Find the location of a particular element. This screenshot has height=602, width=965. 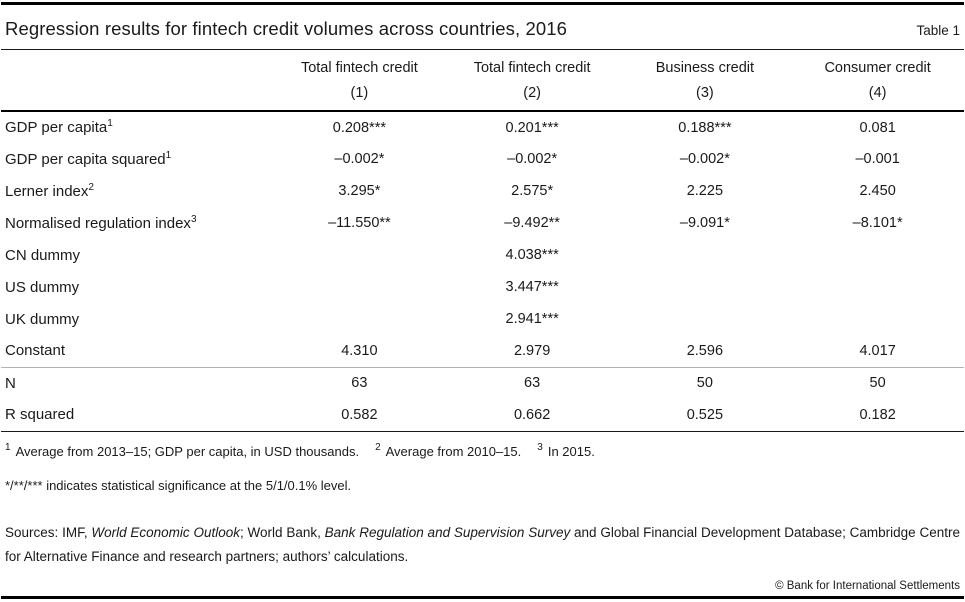

cell-value: 0.081 is located at coordinates (877, 127).